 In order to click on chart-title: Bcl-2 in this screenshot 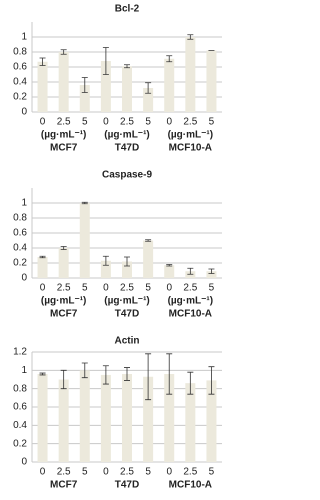, I will do `click(127, 9)`.